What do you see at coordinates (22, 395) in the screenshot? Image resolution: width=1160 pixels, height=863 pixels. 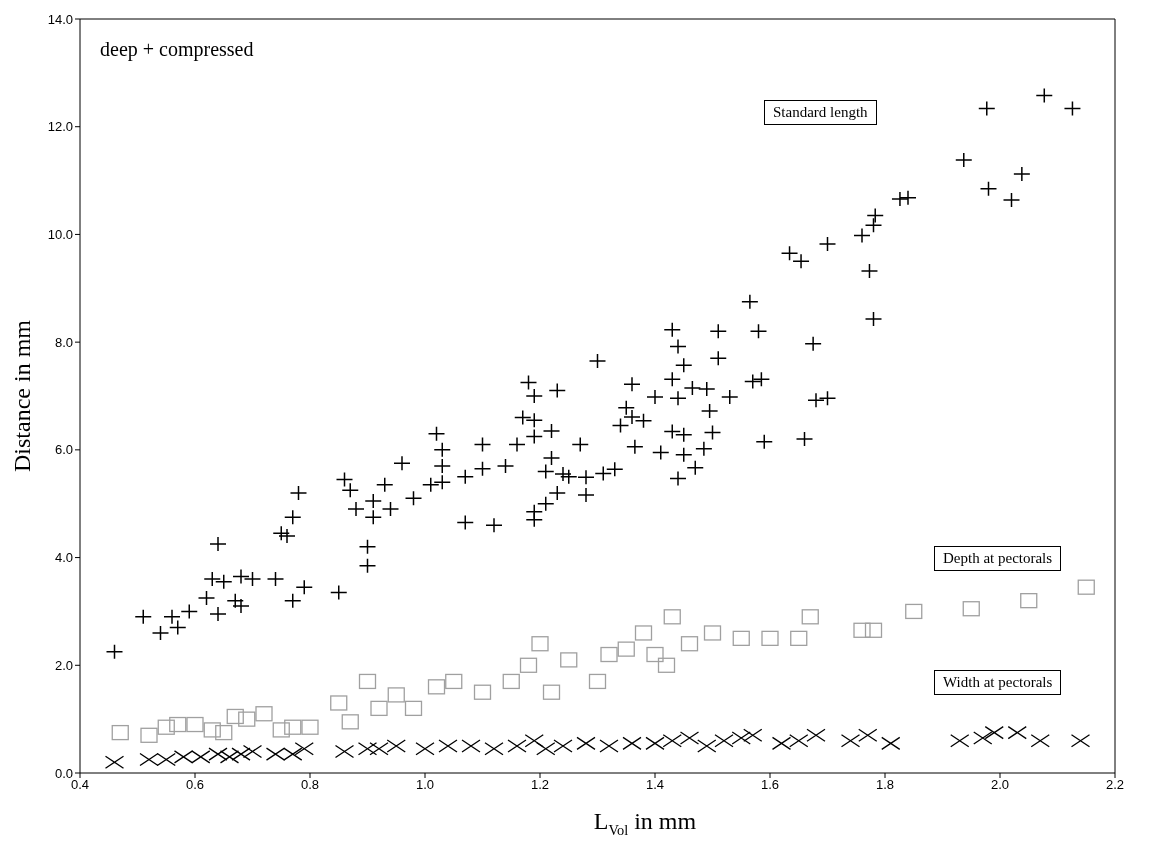 I see `y-axis-title: Distance in mm` at bounding box center [22, 395].